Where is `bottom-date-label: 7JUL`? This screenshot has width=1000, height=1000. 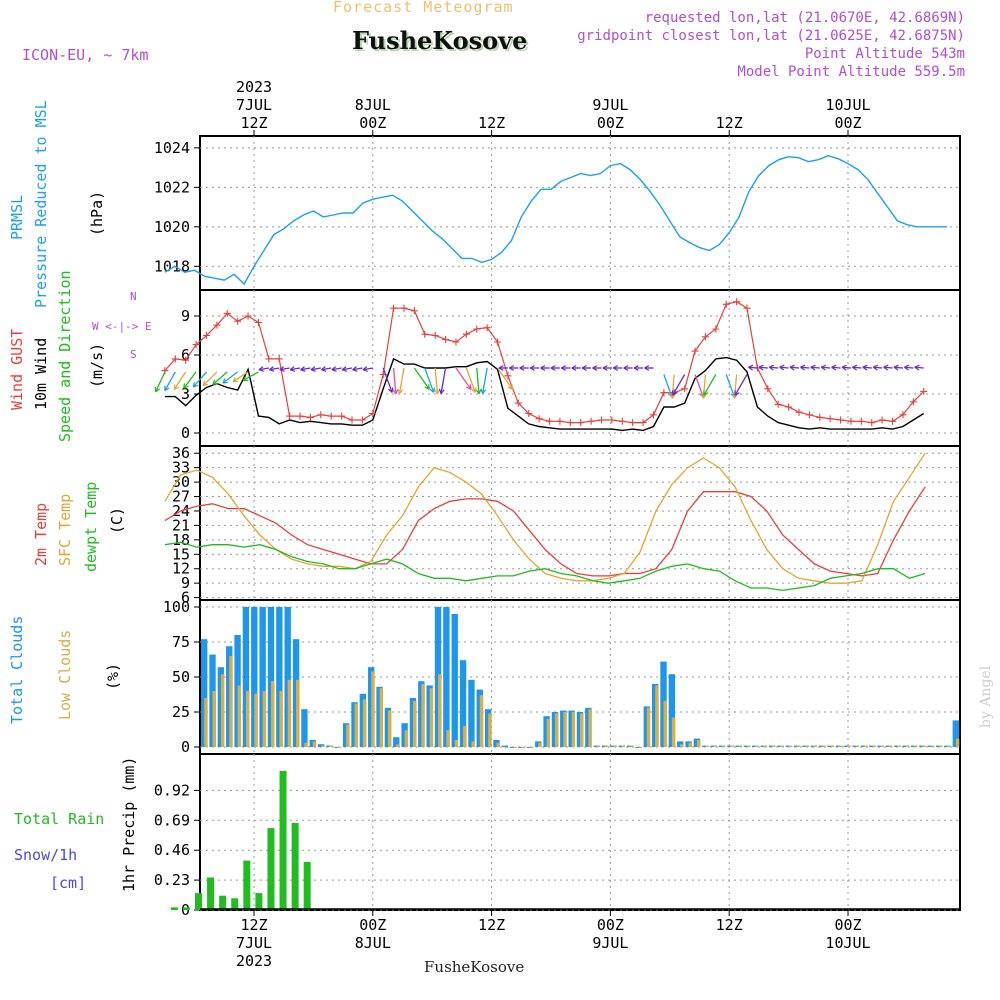
bottom-date-label: 7JUL is located at coordinates (254, 943).